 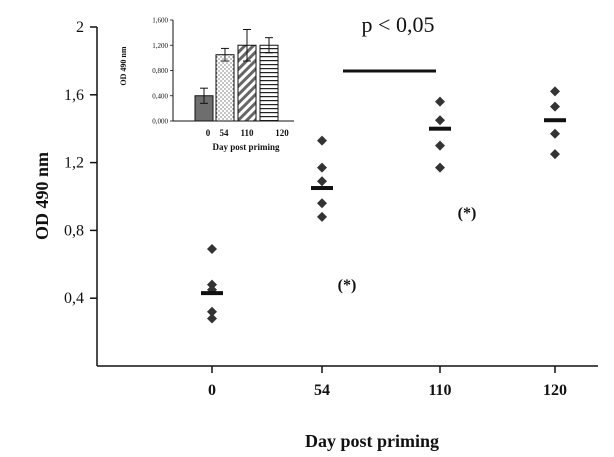 What do you see at coordinates (160, 96) in the screenshot?
I see `inset-y-tick-label: 0,400` at bounding box center [160, 96].